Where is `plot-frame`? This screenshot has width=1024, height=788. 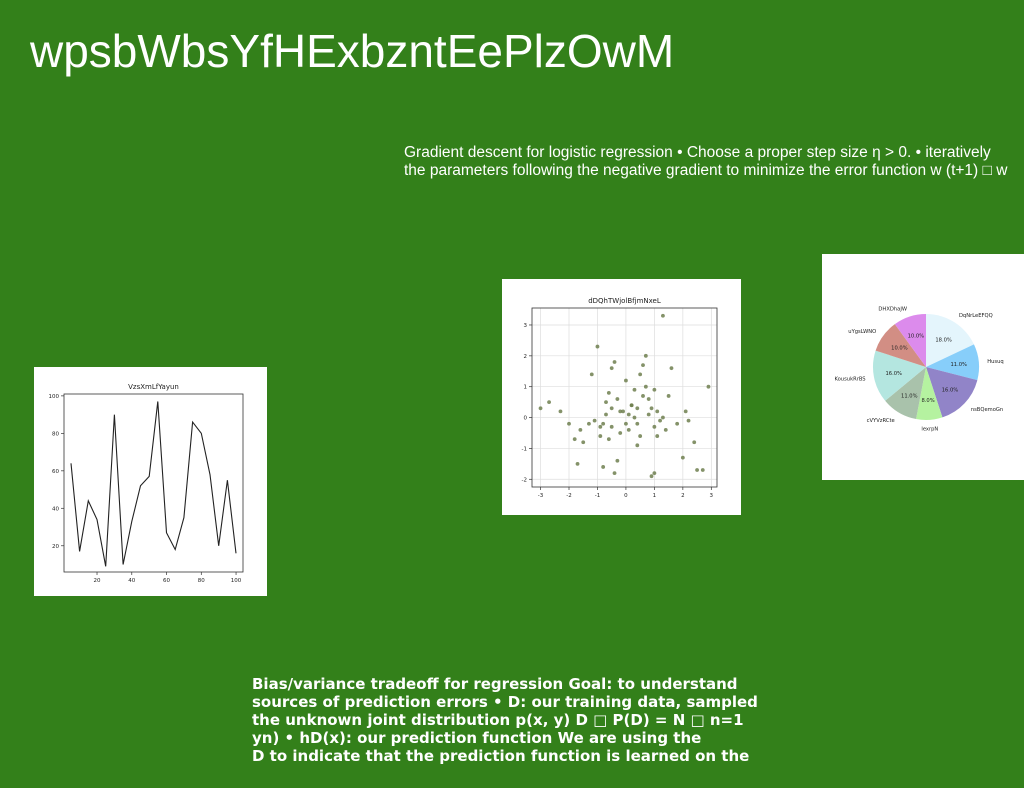
plot-frame is located at coordinates (624, 397).